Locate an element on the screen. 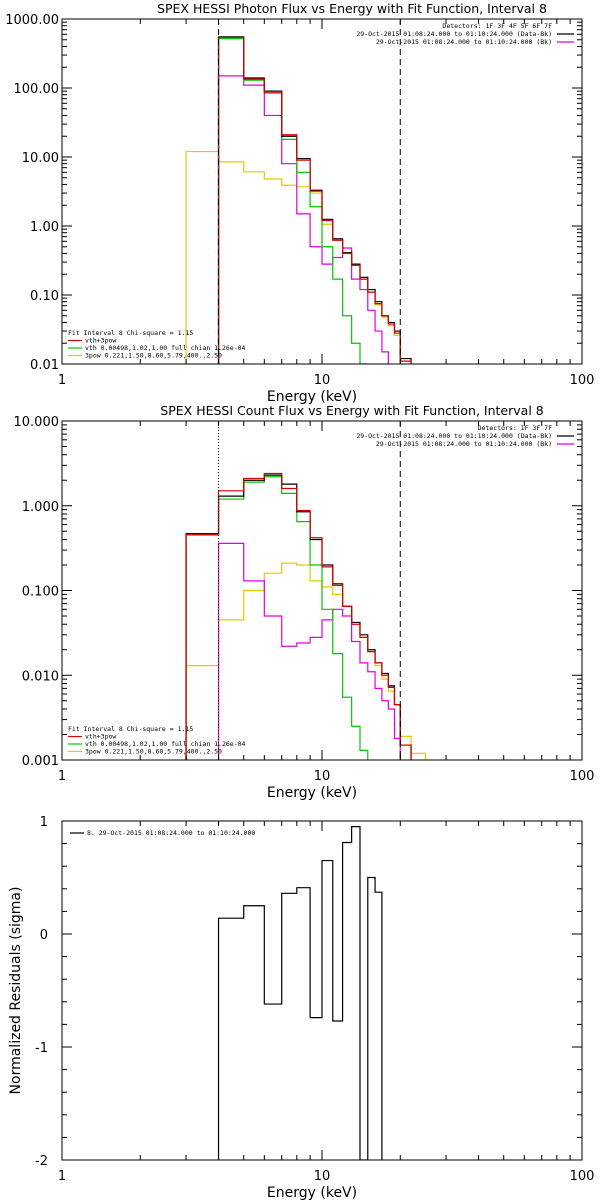 The image size is (600, 1200). y-tick-label: 0.001 is located at coordinates (40, 761).